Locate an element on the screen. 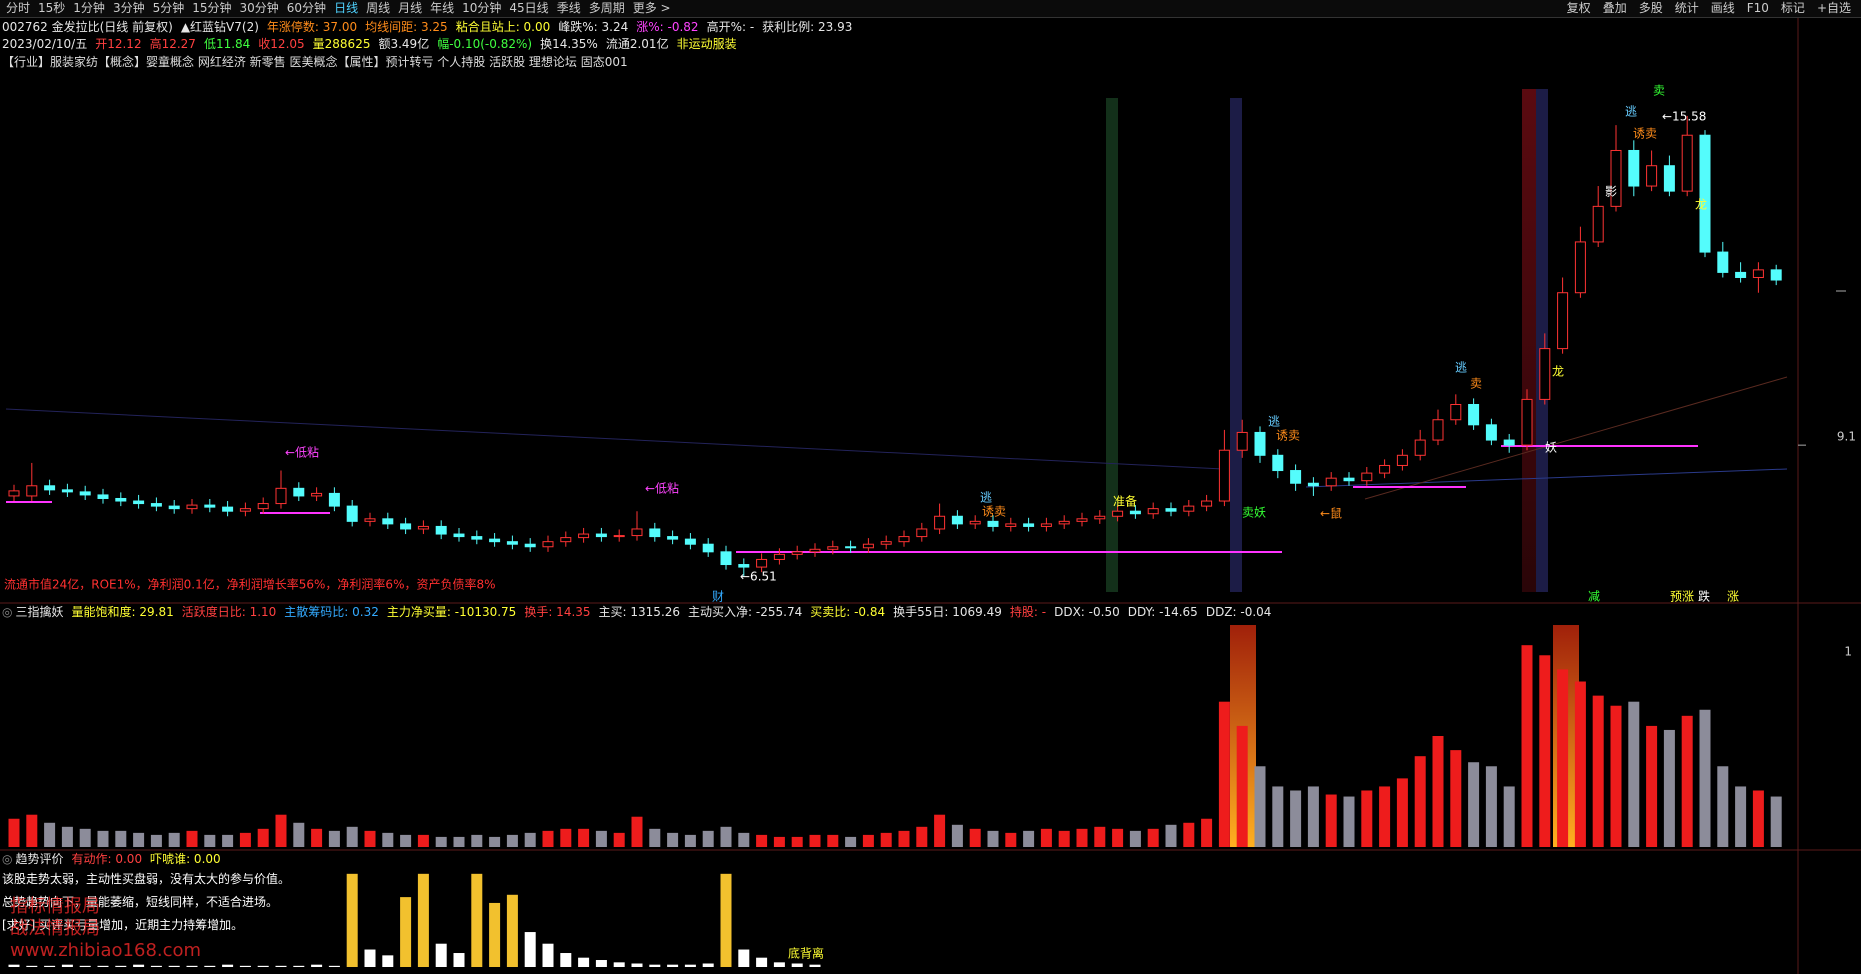  annotation: ←6.51 is located at coordinates (758, 577).